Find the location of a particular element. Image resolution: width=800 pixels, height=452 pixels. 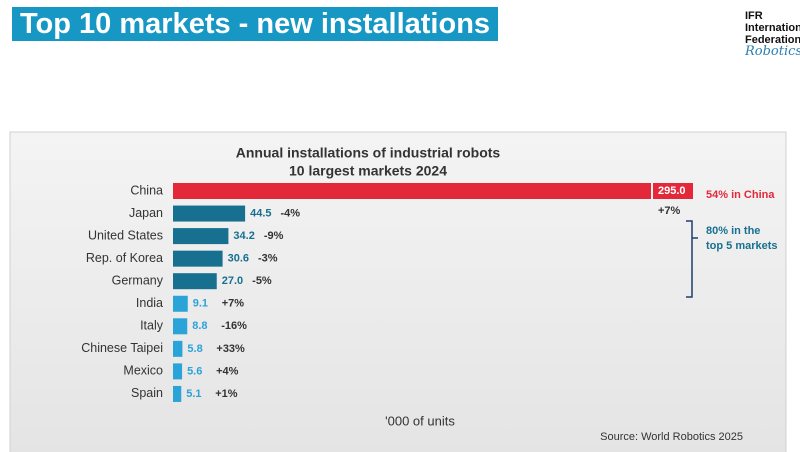

category-label: China is located at coordinates (146, 190).